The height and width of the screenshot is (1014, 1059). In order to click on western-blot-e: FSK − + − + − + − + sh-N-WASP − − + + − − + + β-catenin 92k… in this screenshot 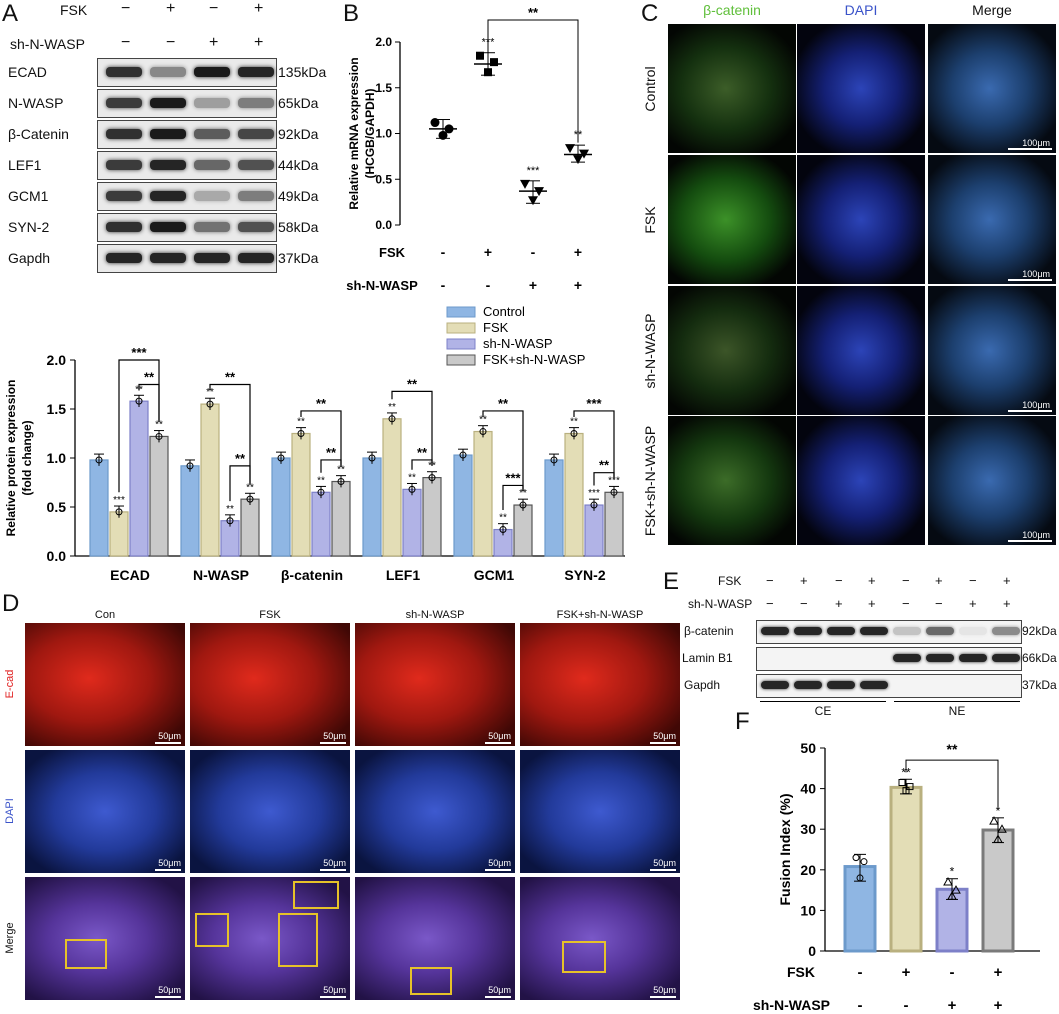, I will do `click(869, 643)`.